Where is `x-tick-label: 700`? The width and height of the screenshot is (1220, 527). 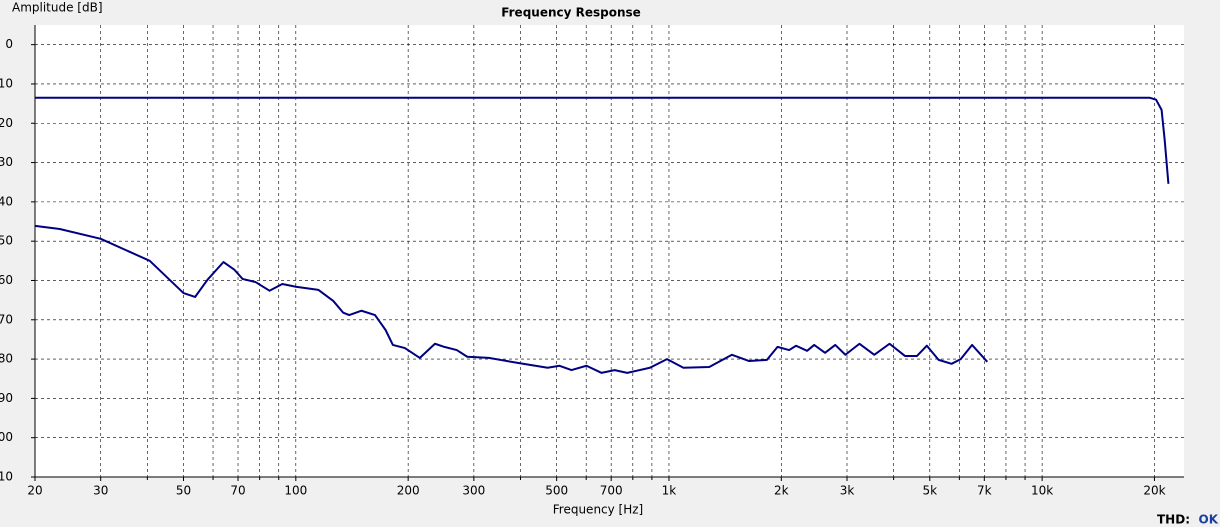 x-tick-label: 700 is located at coordinates (611, 491).